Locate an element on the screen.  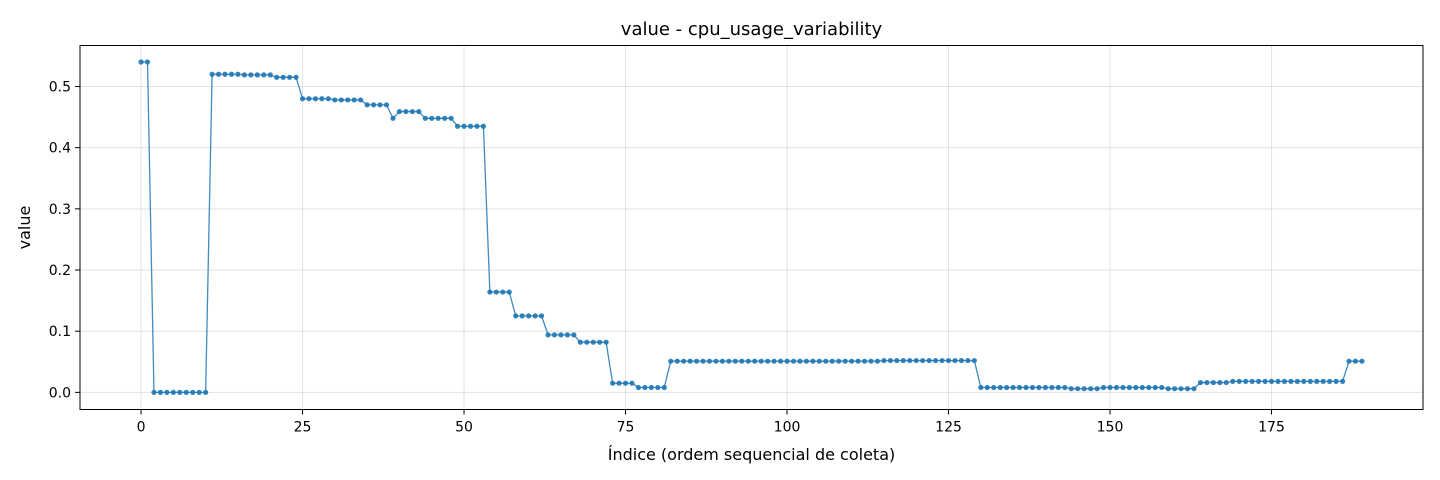
y-tick-label: 0.3 is located at coordinates (60, 210).